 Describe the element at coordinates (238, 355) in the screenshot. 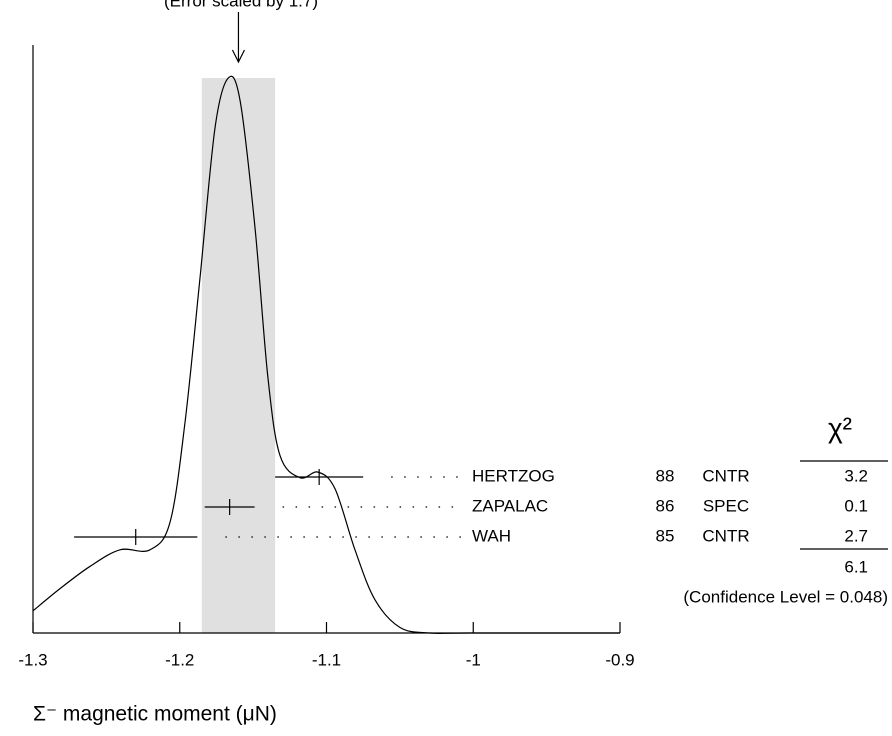

I see `average-band` at that location.